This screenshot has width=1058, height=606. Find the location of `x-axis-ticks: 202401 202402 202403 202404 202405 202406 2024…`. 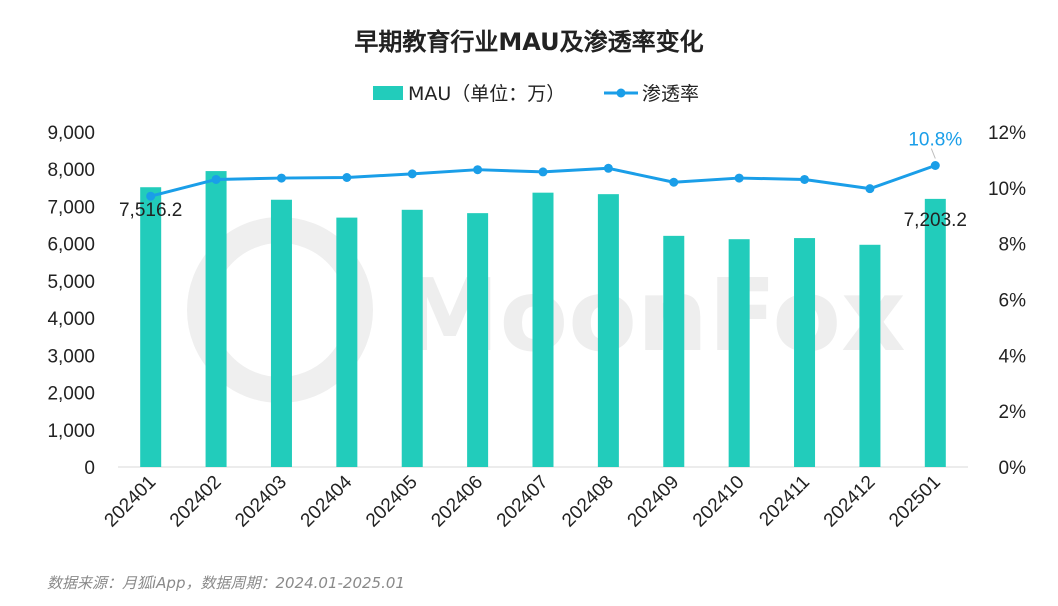

x-axis-ticks: 202401 202402 202403 202404 202405 202406 2024… is located at coordinates (523, 501).